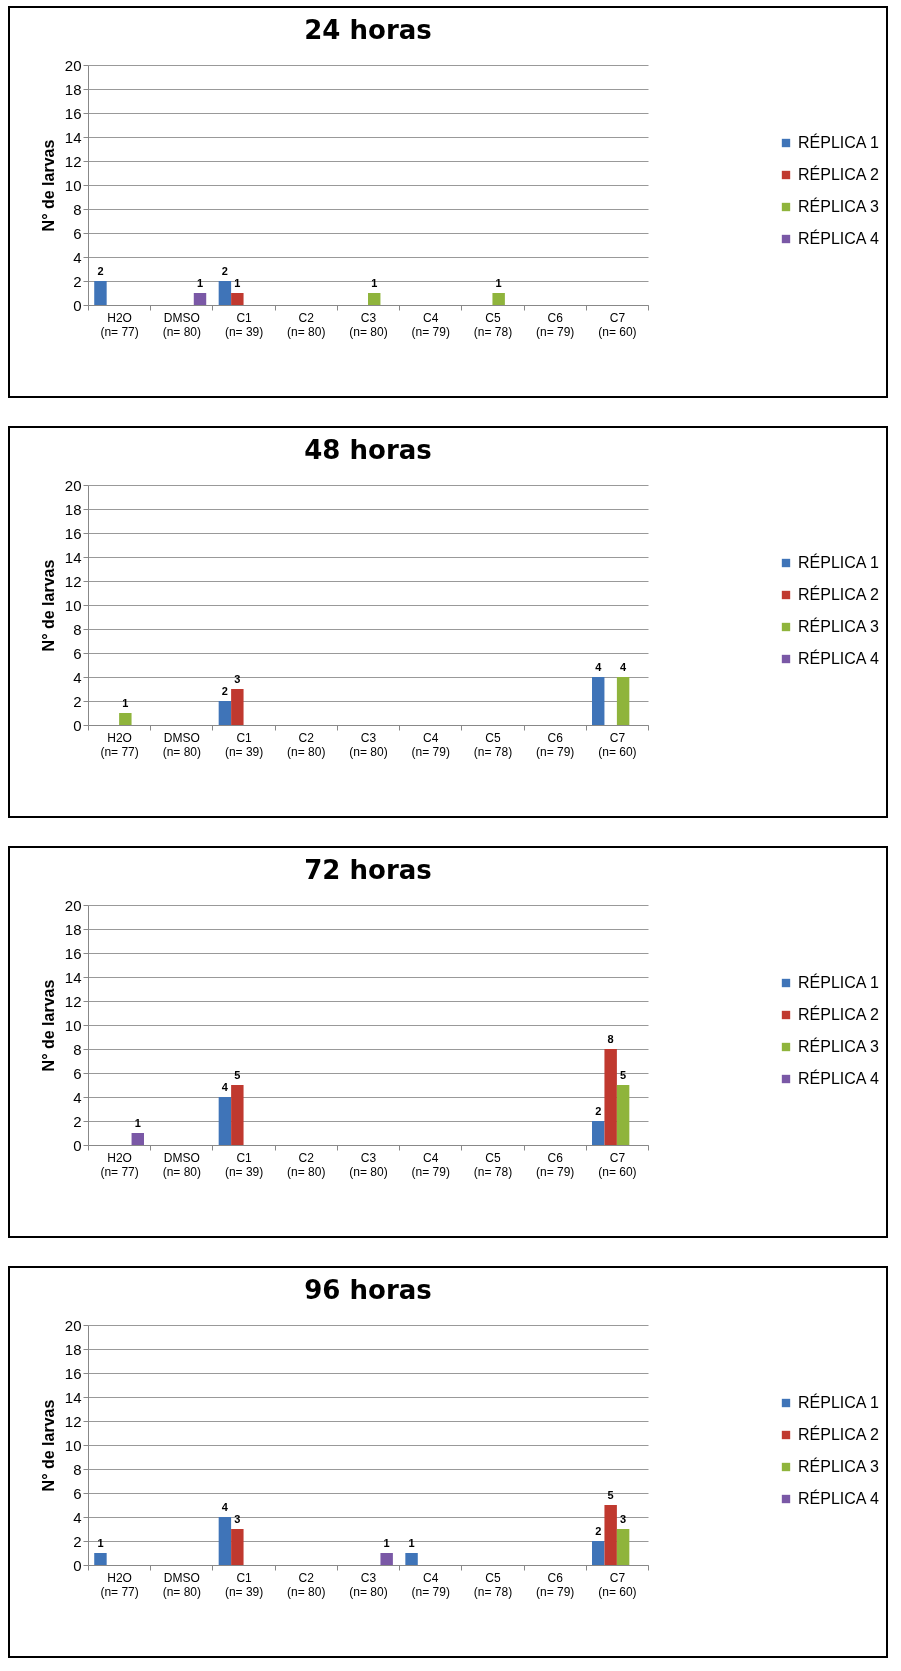  Describe the element at coordinates (368, 870) in the screenshot. I see `chart-title: 72 horas` at that location.